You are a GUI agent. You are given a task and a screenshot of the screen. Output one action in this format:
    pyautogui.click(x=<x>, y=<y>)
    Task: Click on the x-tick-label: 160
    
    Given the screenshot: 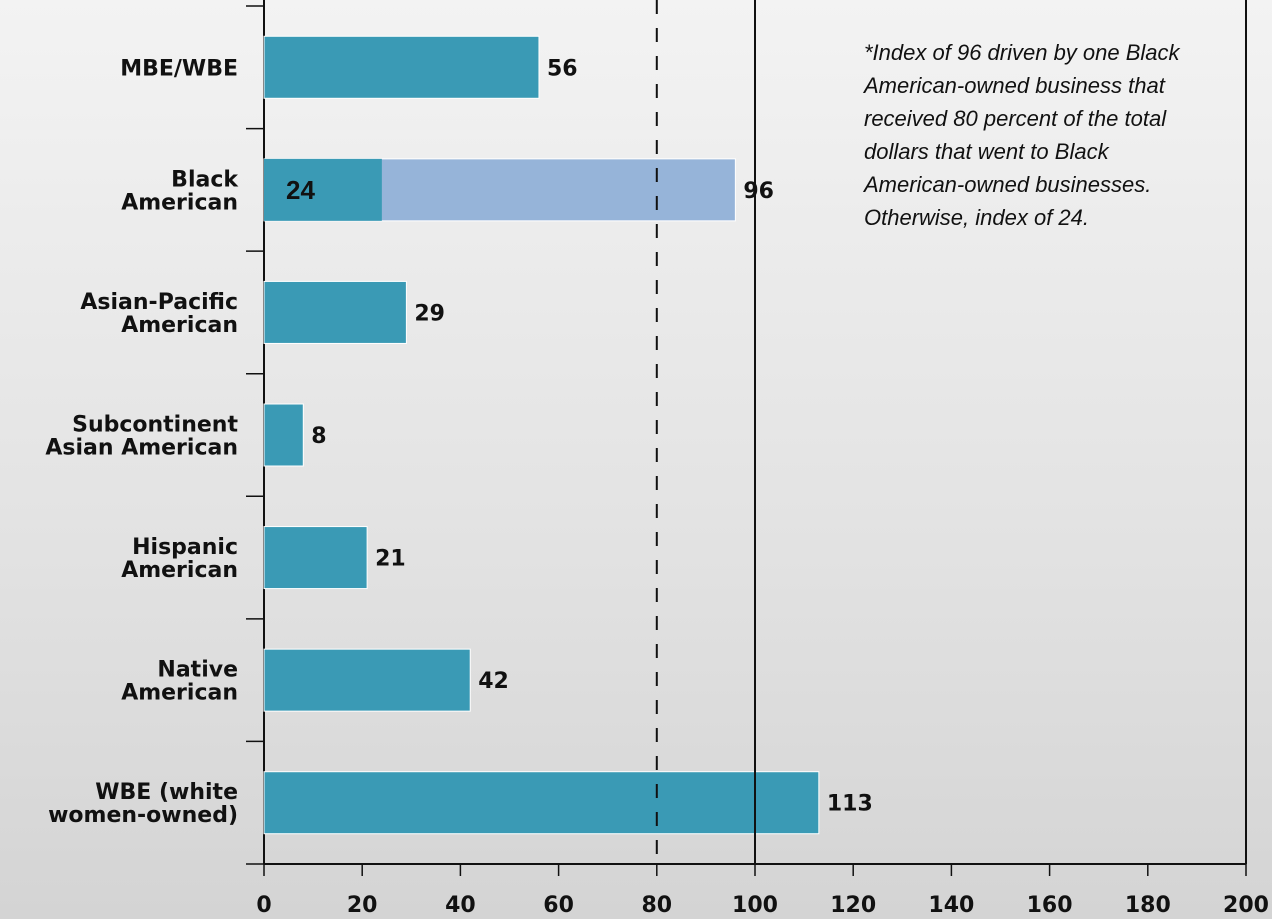 What is the action you would take?
    pyautogui.click(x=1050, y=905)
    